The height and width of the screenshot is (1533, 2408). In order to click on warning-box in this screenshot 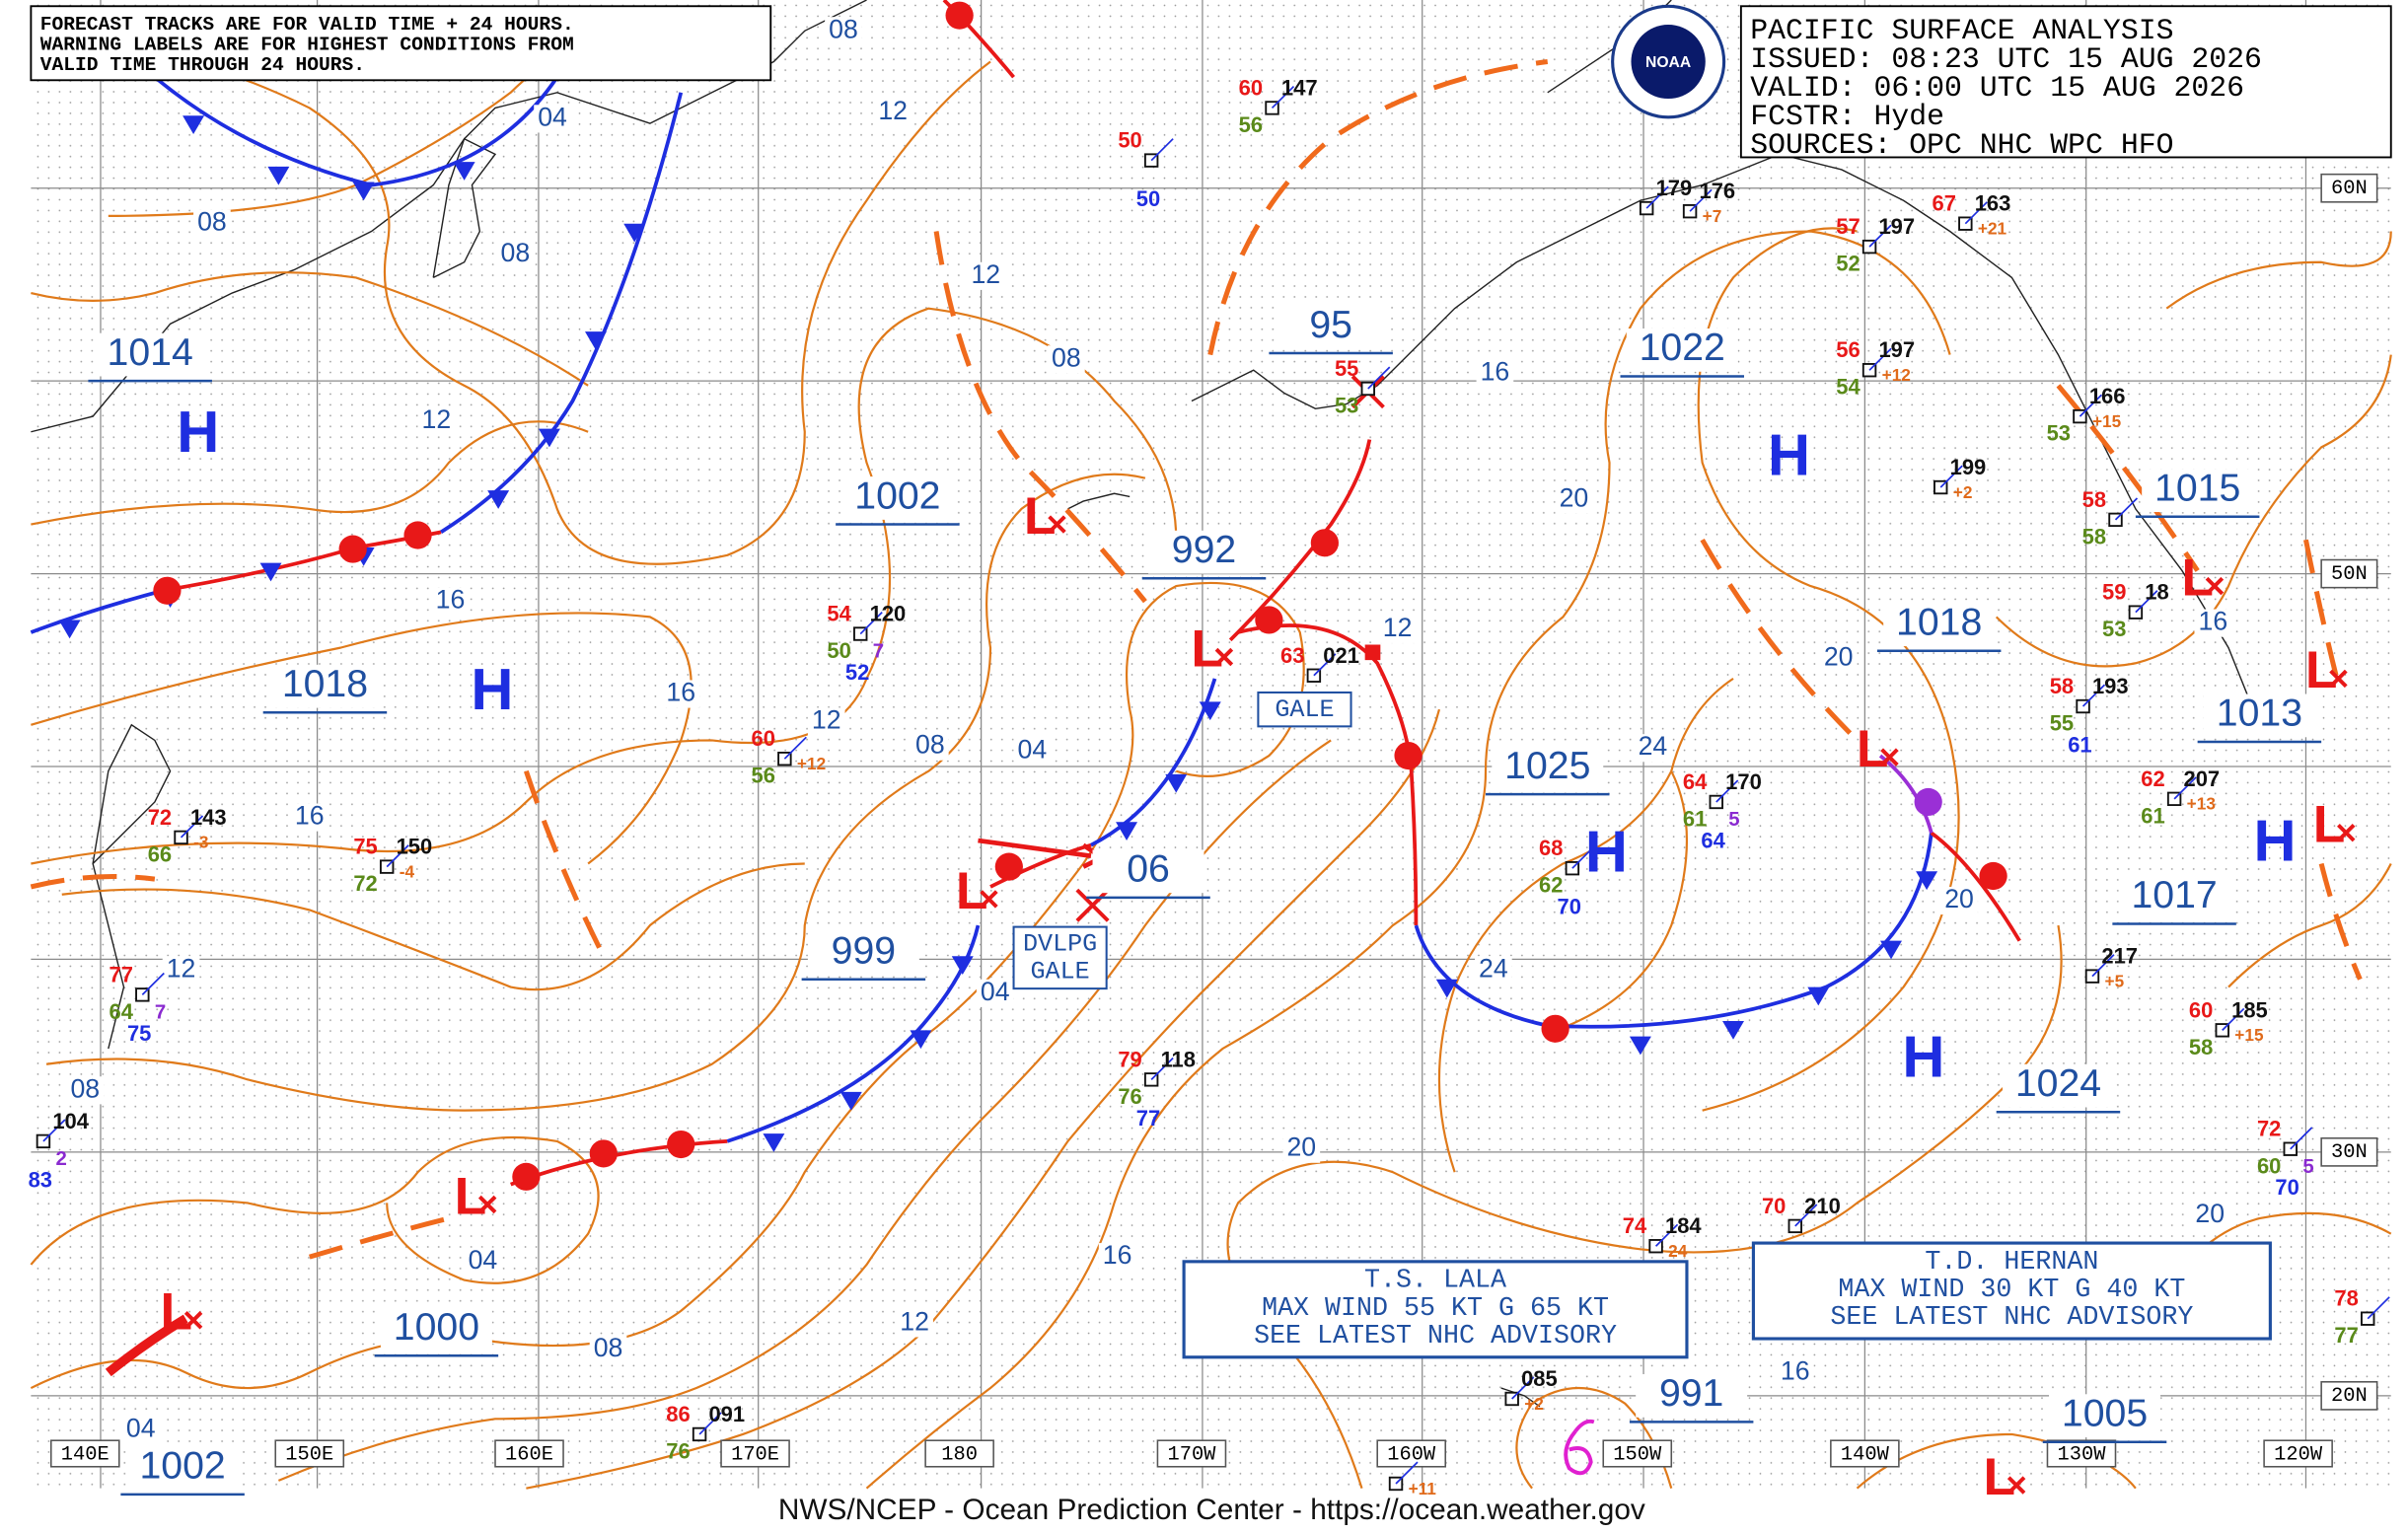, I will do `click(401, 44)`.